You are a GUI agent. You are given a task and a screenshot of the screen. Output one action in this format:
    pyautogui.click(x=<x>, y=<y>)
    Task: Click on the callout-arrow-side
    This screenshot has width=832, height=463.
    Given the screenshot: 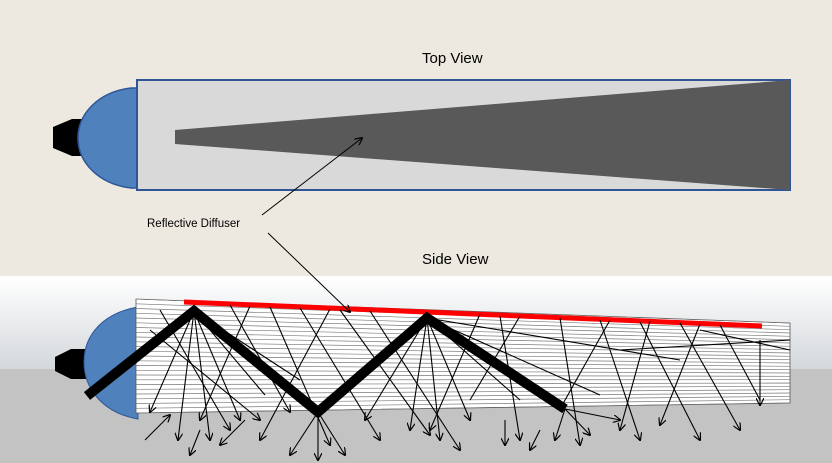 What is the action you would take?
    pyautogui.click(x=308, y=272)
    